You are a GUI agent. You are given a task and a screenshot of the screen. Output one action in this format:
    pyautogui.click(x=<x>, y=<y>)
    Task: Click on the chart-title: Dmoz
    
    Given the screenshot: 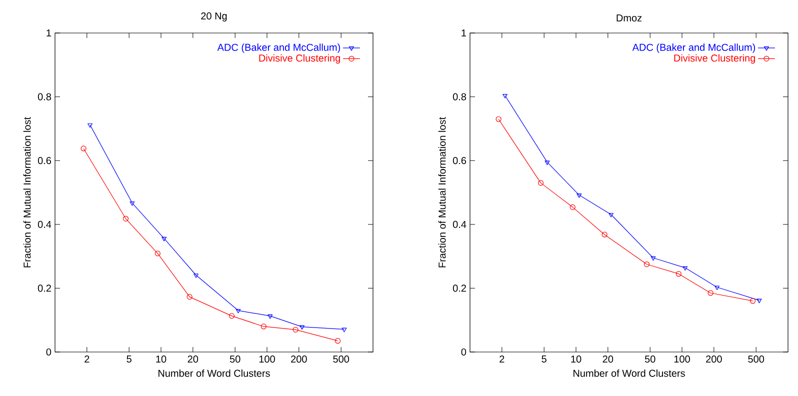 What is the action you would take?
    pyautogui.click(x=629, y=18)
    